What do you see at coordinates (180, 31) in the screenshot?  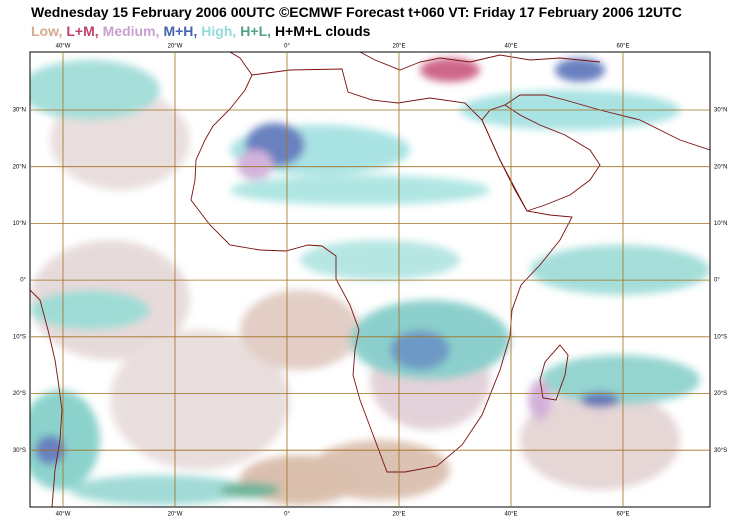 I see `legend-item: M+H,` at bounding box center [180, 31].